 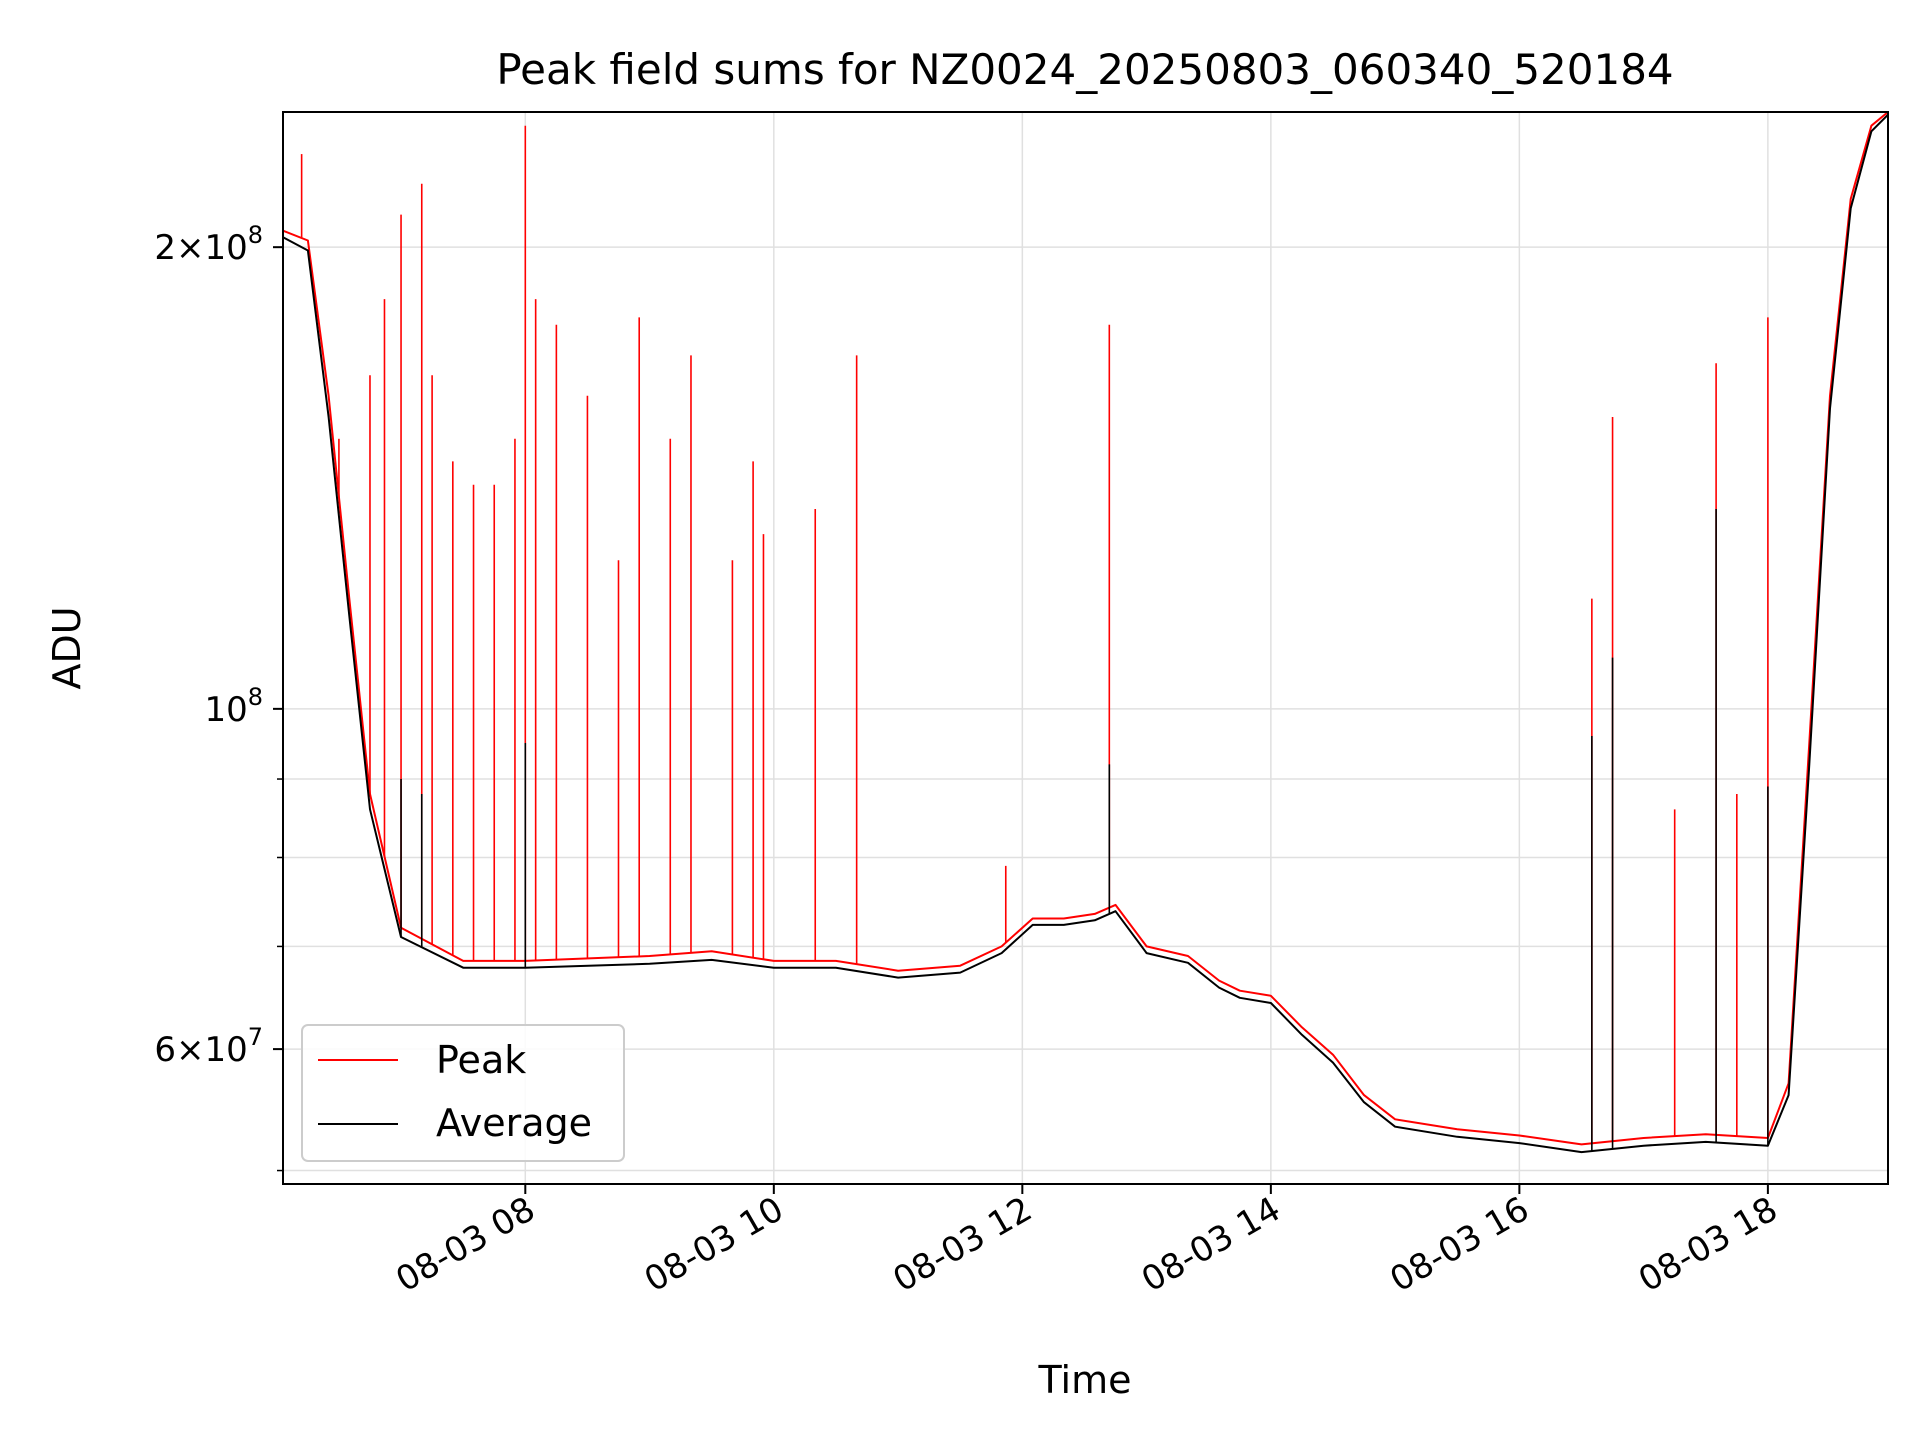 I want to click on legend: Peak Average, so click(x=463, y=1093).